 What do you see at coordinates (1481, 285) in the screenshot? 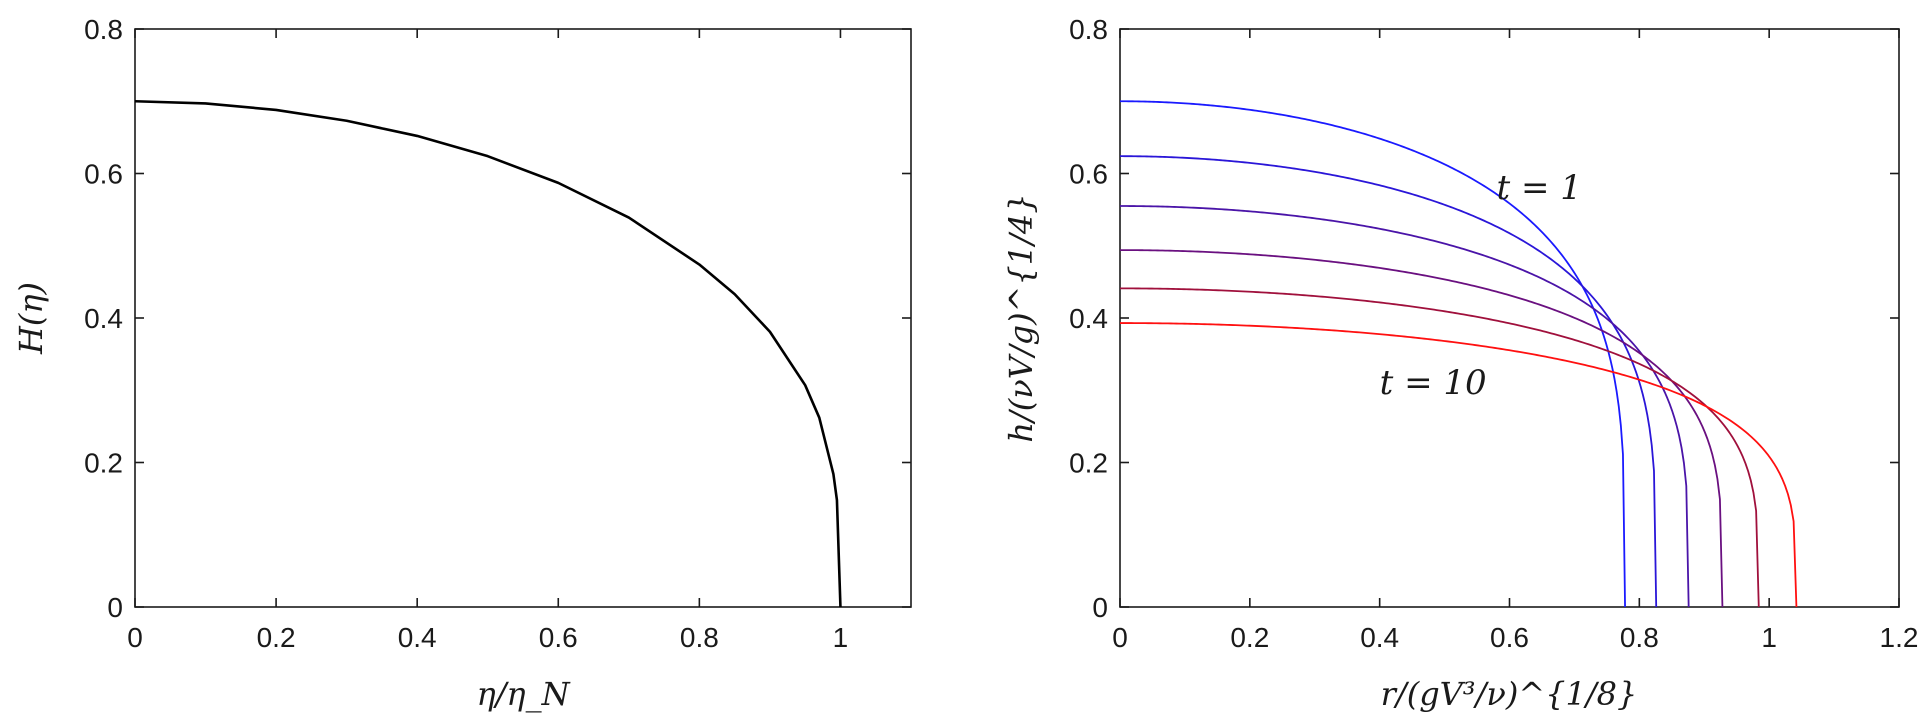
I see `right-annotations: t = 1 t = 10` at bounding box center [1481, 285].